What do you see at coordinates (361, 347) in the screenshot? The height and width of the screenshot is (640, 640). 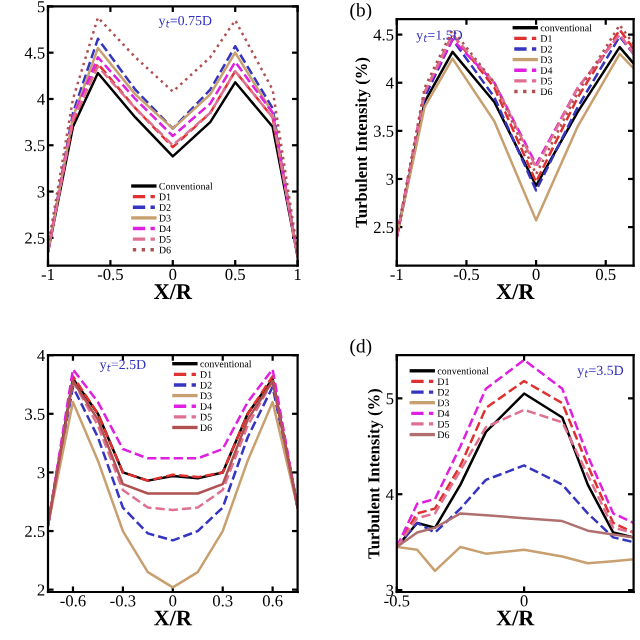 I see `chart-title: (d)` at bounding box center [361, 347].